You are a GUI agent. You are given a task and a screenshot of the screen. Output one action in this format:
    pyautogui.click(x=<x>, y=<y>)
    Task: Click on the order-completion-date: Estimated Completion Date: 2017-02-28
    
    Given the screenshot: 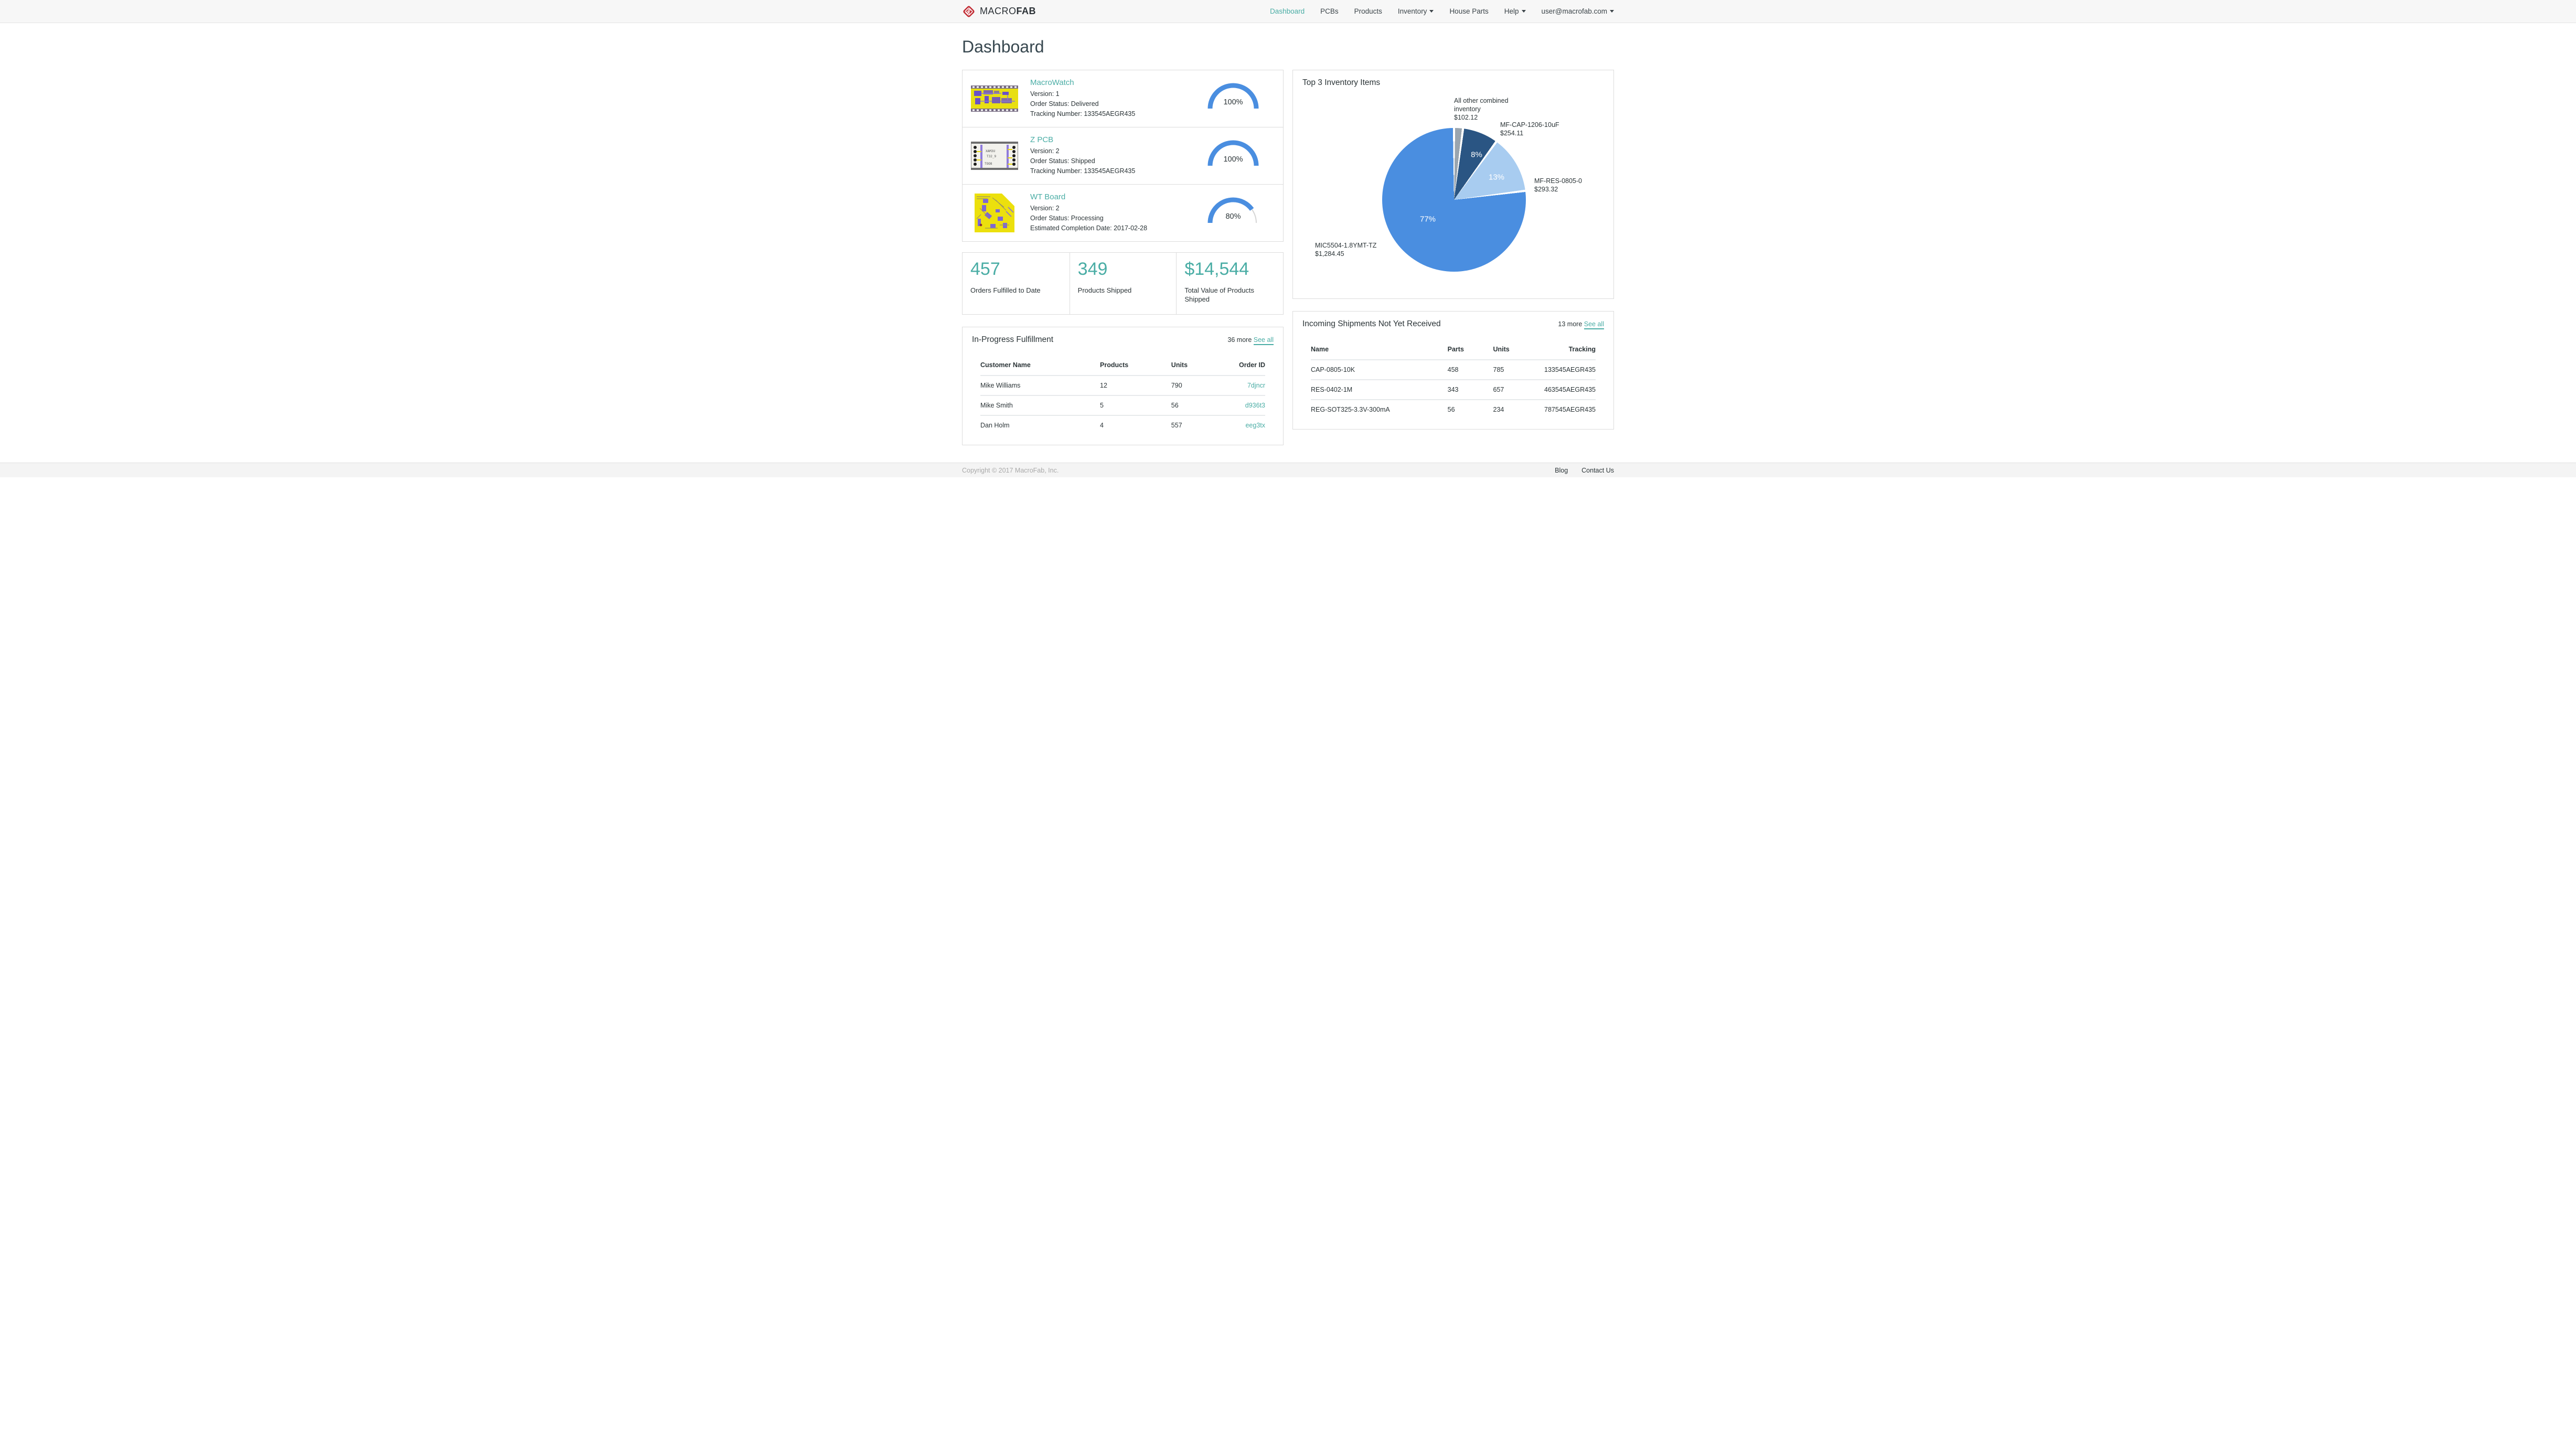 What is the action you would take?
    pyautogui.click(x=1089, y=228)
    